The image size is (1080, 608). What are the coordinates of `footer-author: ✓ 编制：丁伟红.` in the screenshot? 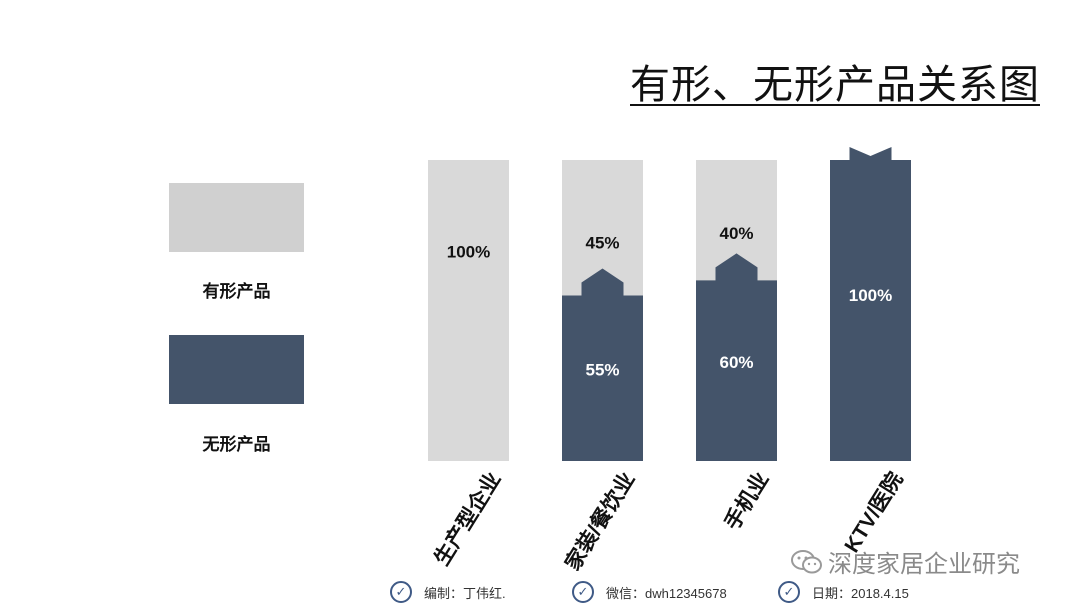 It's located at (448, 592).